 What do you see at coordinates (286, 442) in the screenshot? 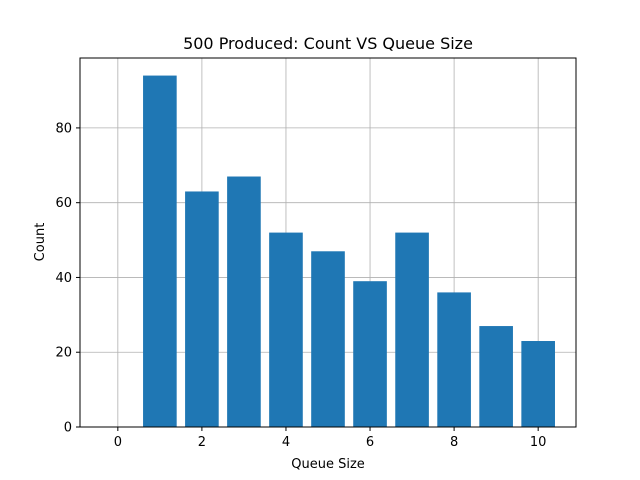
I see `x-tick-label: 4` at bounding box center [286, 442].